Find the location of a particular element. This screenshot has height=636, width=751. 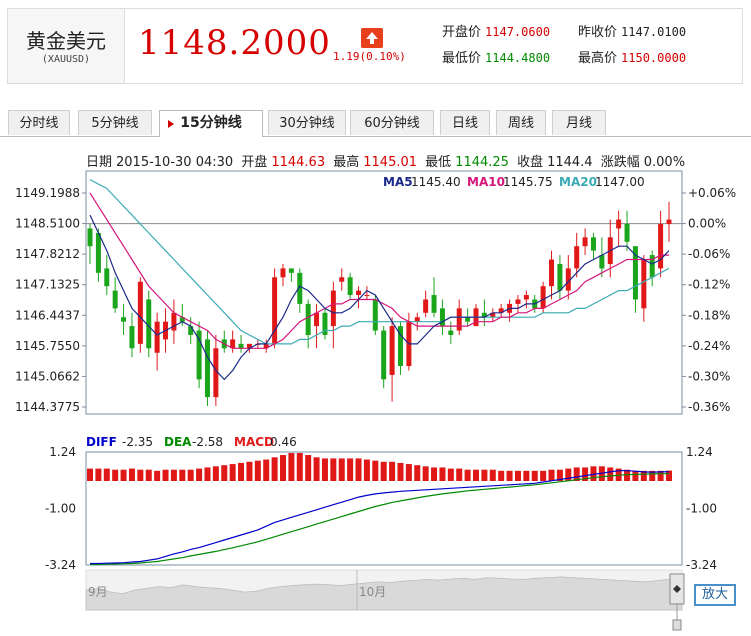

high-value: 1150.0000 is located at coordinates (654, 58).